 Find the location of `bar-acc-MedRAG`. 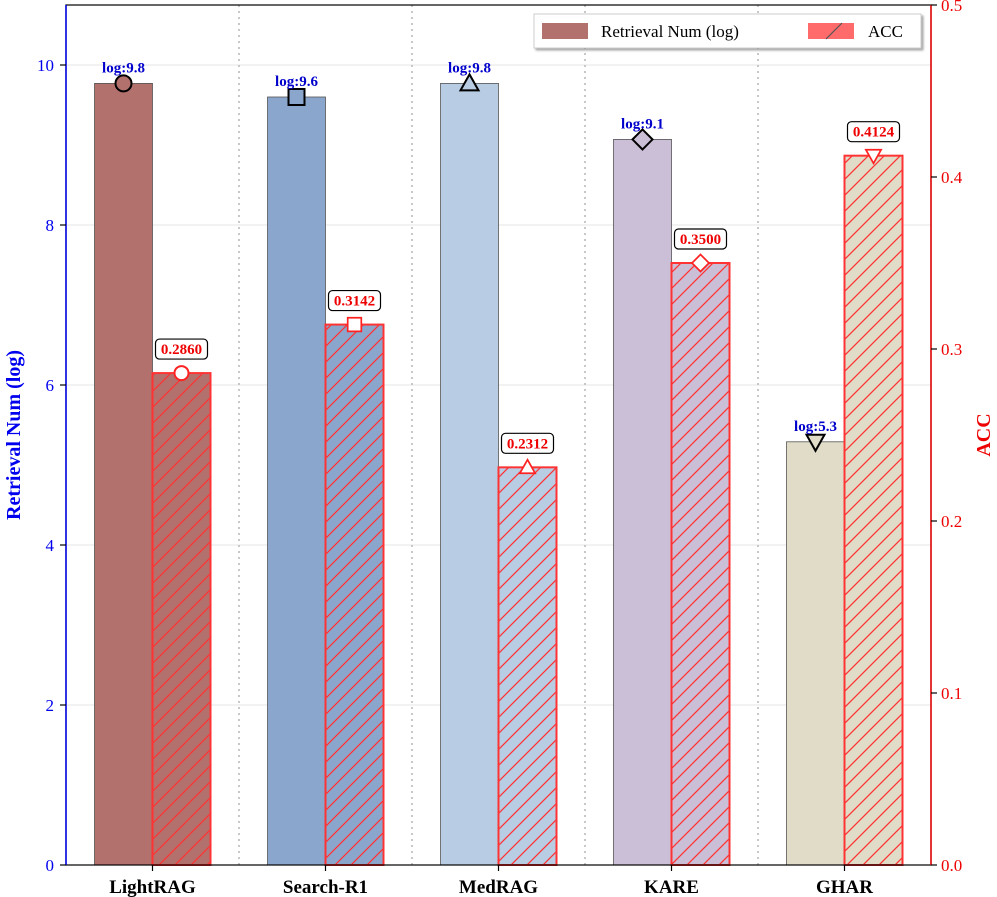

bar-acc-MedRAG is located at coordinates (527, 666).